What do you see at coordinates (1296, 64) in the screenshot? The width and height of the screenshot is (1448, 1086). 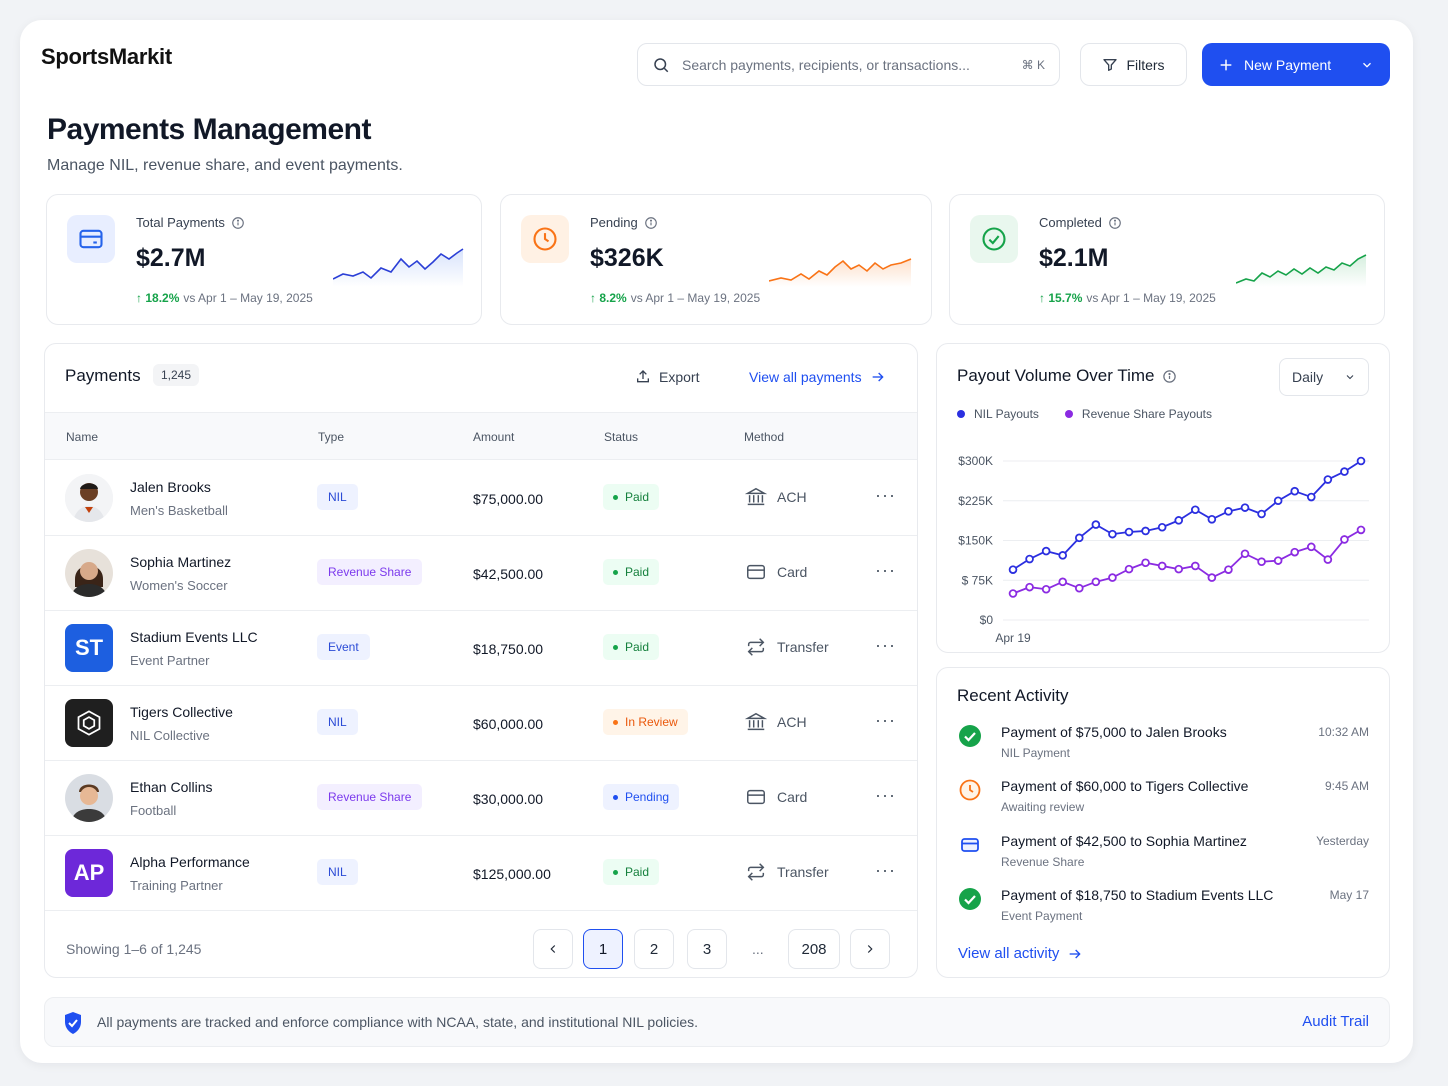 I see `new-payment-button: New Payment` at bounding box center [1296, 64].